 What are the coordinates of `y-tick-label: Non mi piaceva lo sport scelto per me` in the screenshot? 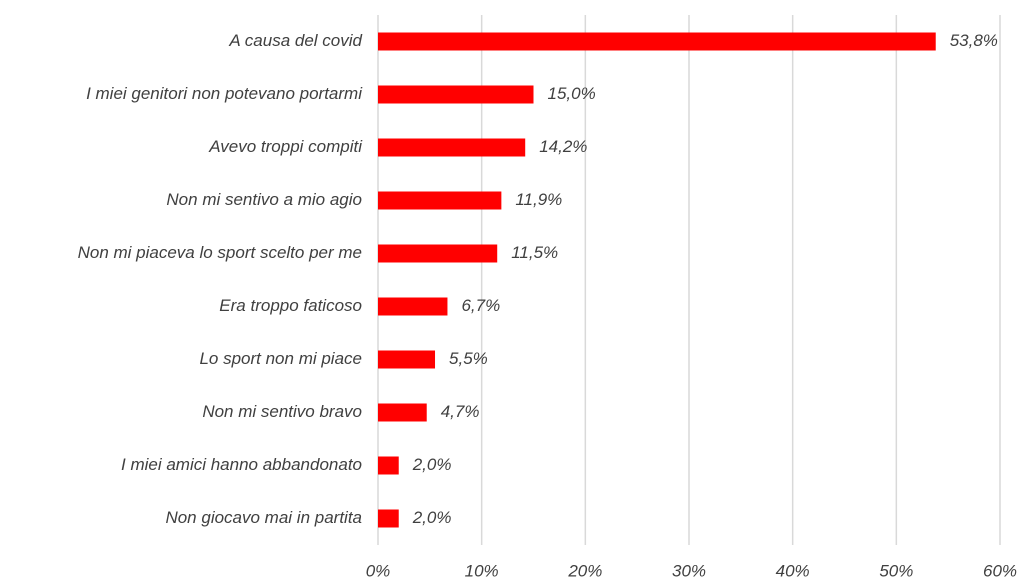 It's located at (220, 252).